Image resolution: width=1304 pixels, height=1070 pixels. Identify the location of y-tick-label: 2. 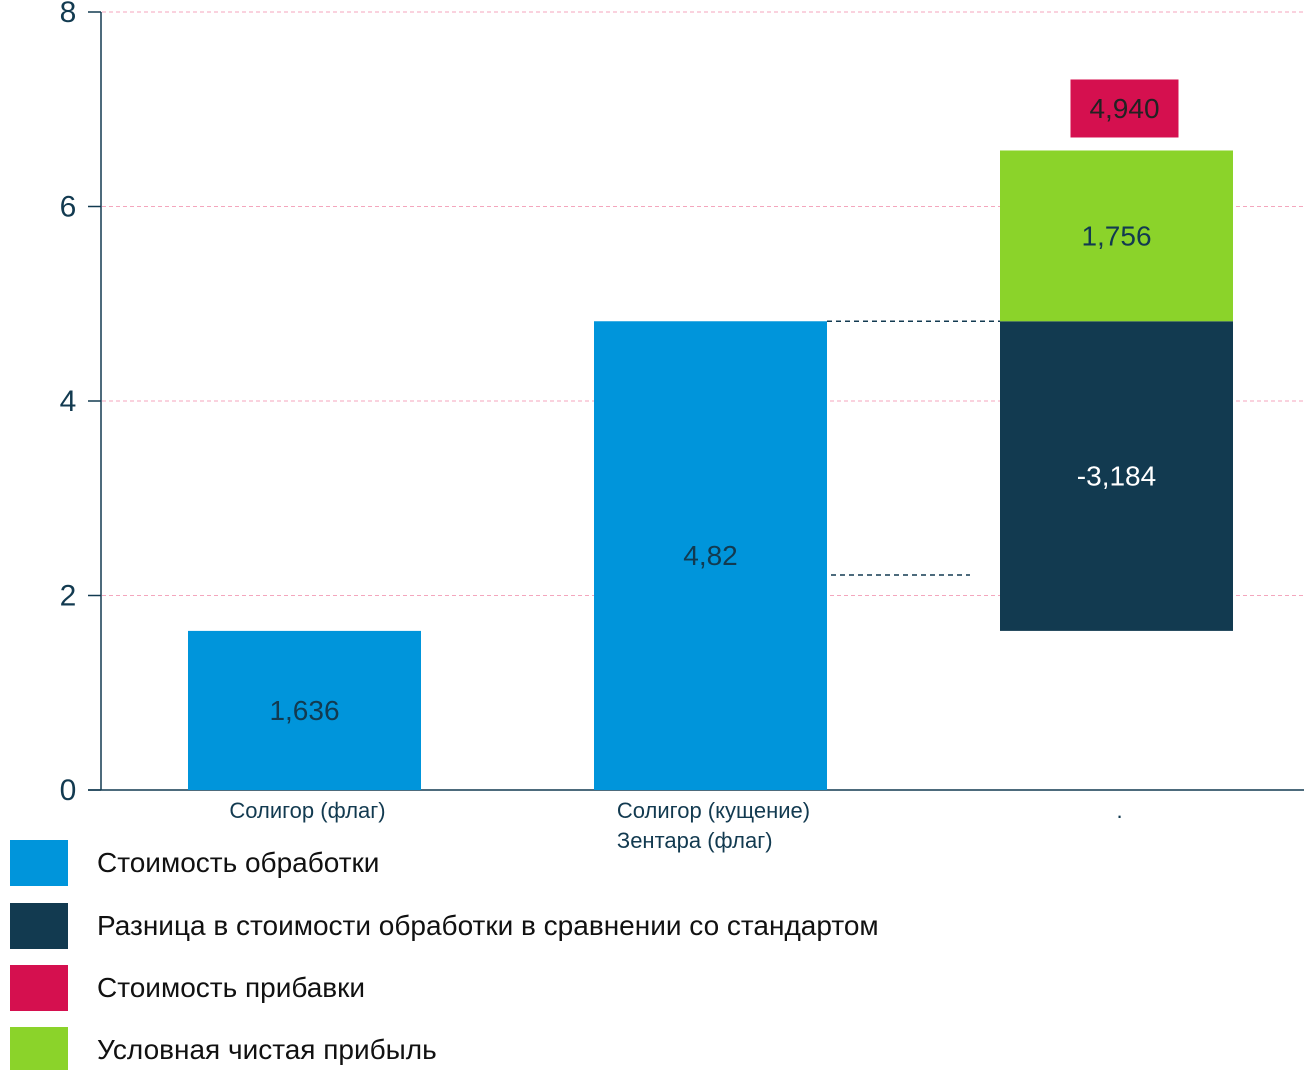
(68, 595).